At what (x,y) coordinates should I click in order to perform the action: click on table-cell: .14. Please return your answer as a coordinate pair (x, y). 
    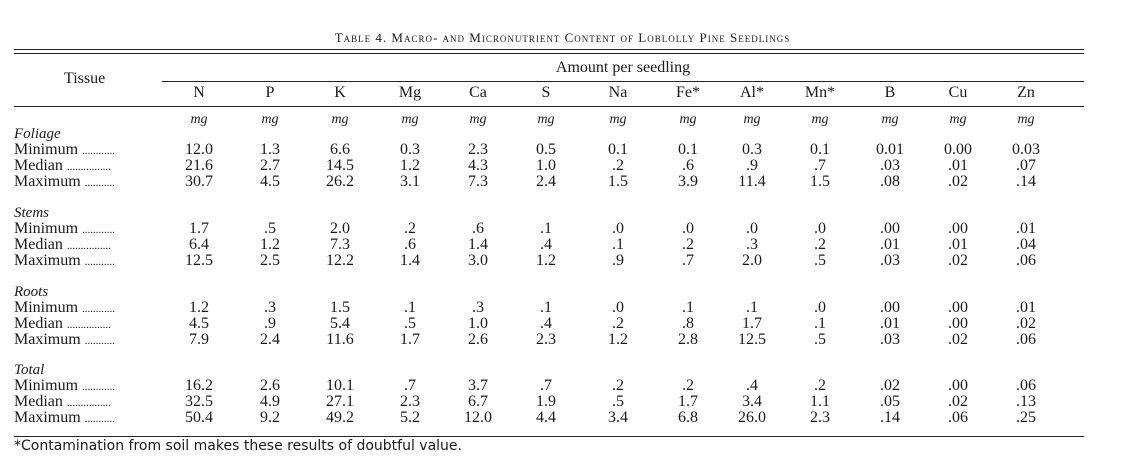
    Looking at the image, I should click on (890, 417).